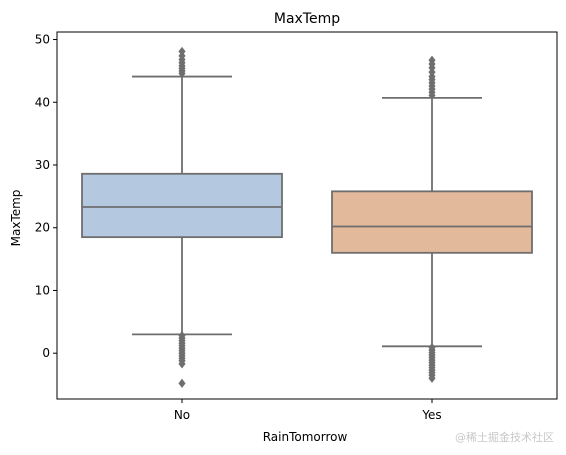  I want to click on x-tick-label: Yes, so click(431, 415).